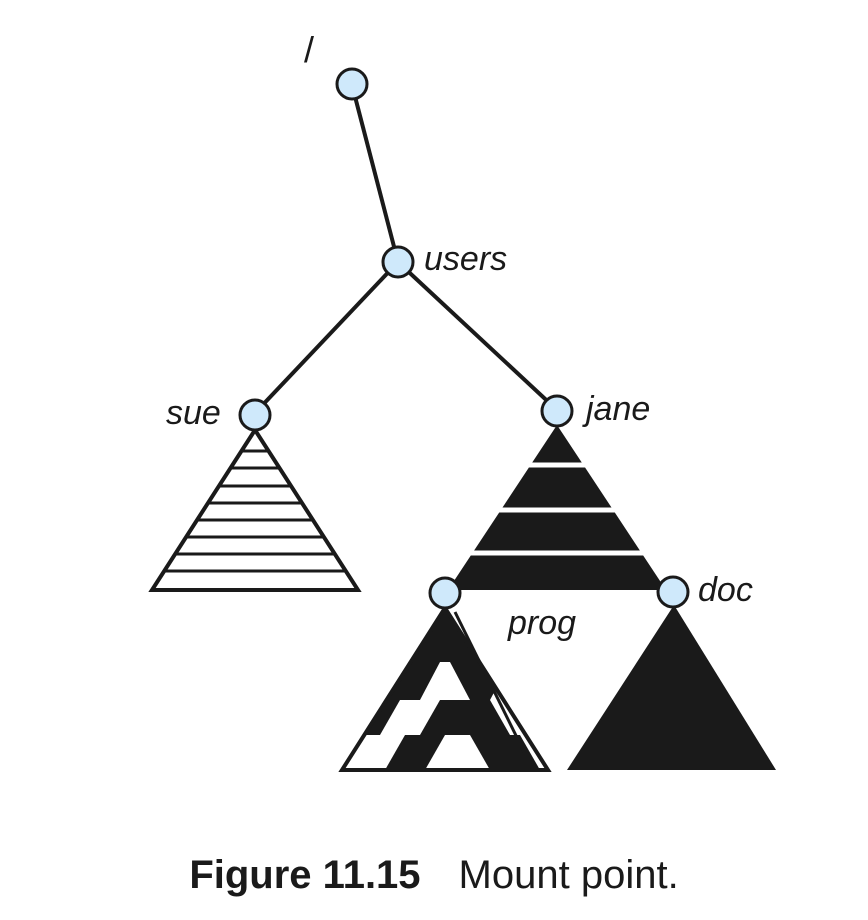  I want to click on sue-label: sue, so click(193, 413).